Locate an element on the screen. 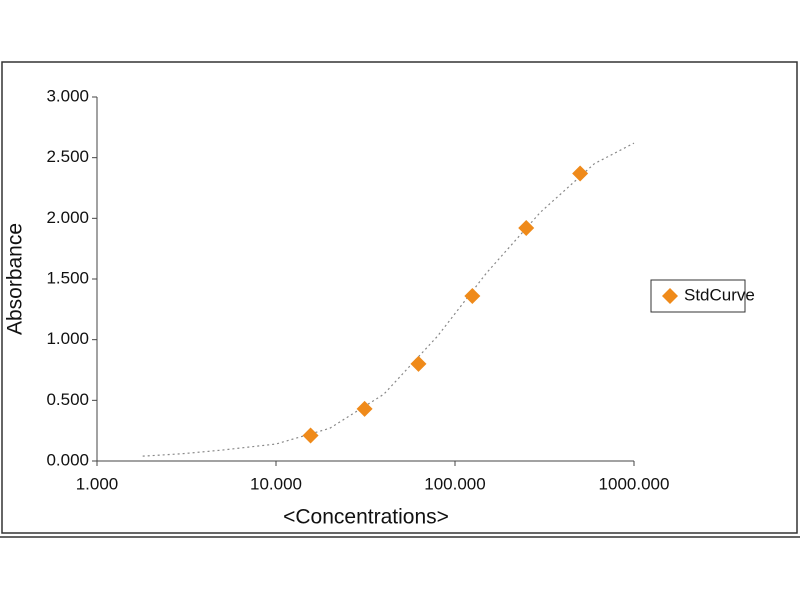  y-tick-label: 2.500 is located at coordinates (67, 156).